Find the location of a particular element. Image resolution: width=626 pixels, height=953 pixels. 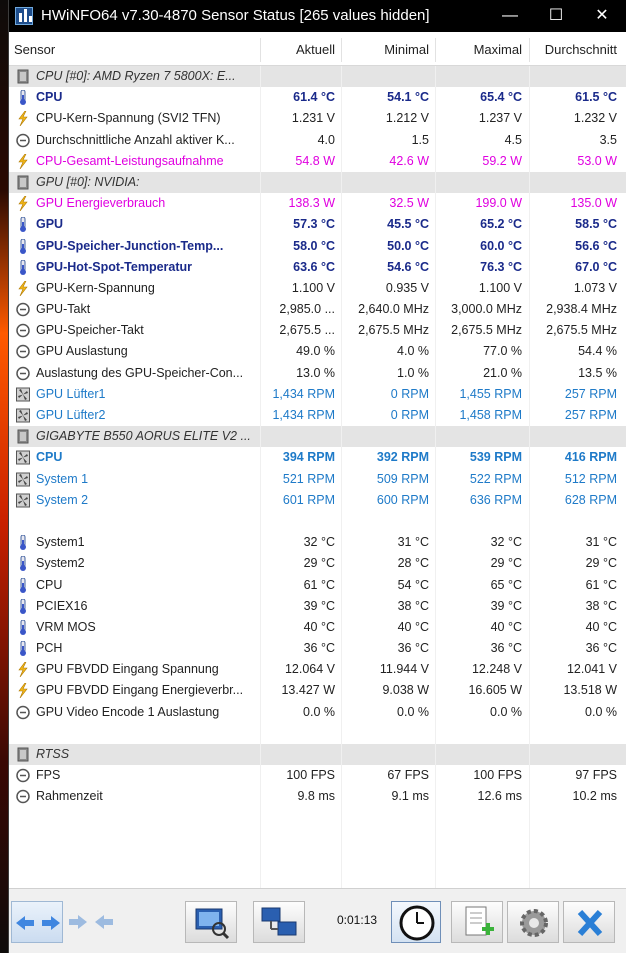

value-min: 40 °C is located at coordinates (413, 626).